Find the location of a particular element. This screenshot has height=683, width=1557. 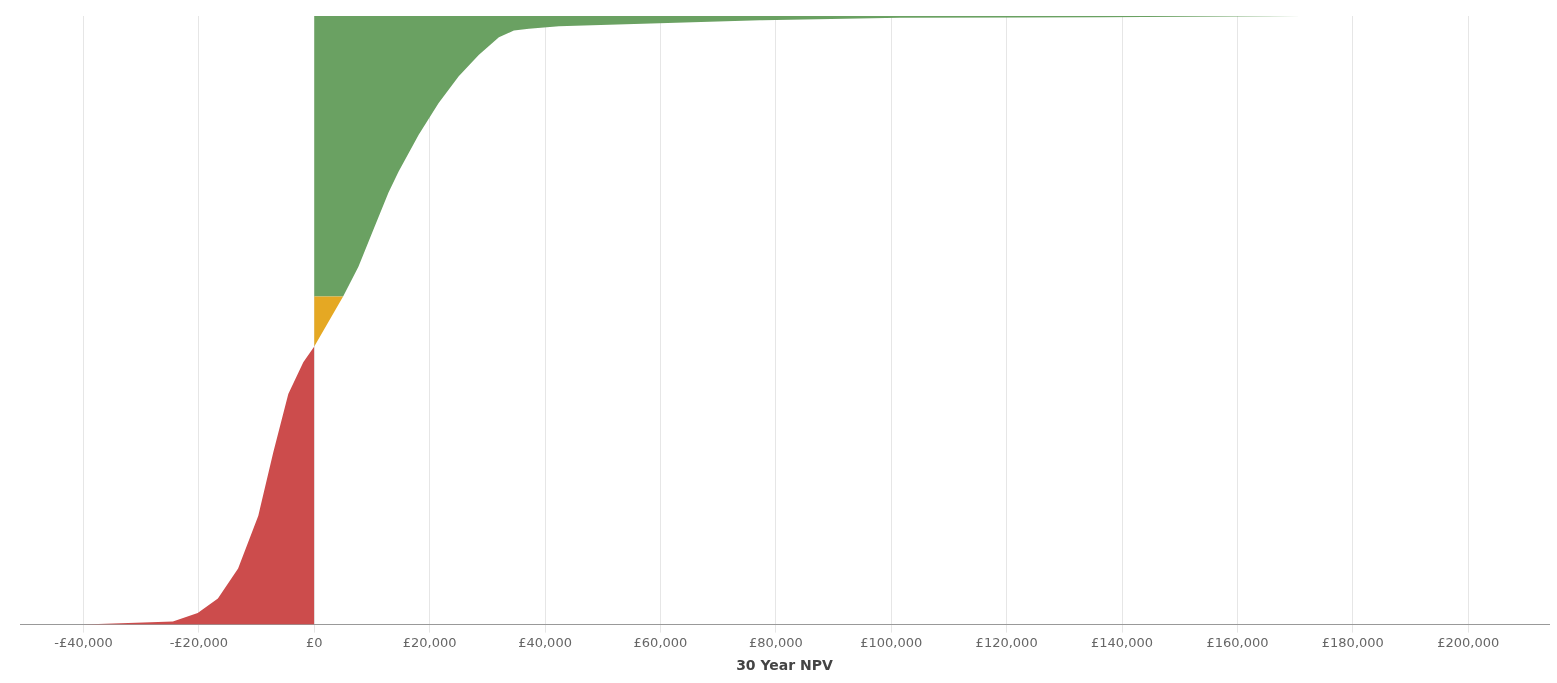

x-tick-label: £120,000 is located at coordinates (1006, 642).